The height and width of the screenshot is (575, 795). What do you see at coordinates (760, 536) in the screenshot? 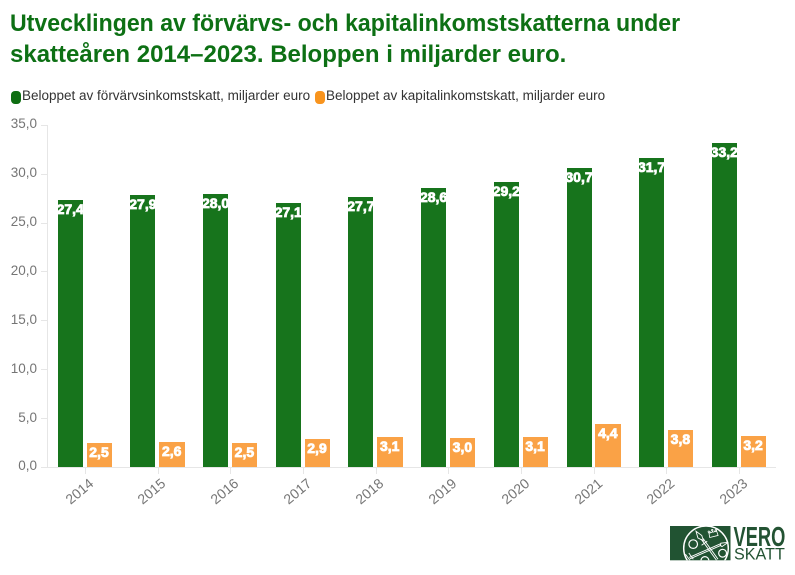
I see `svg-text: VERO` at bounding box center [760, 536].